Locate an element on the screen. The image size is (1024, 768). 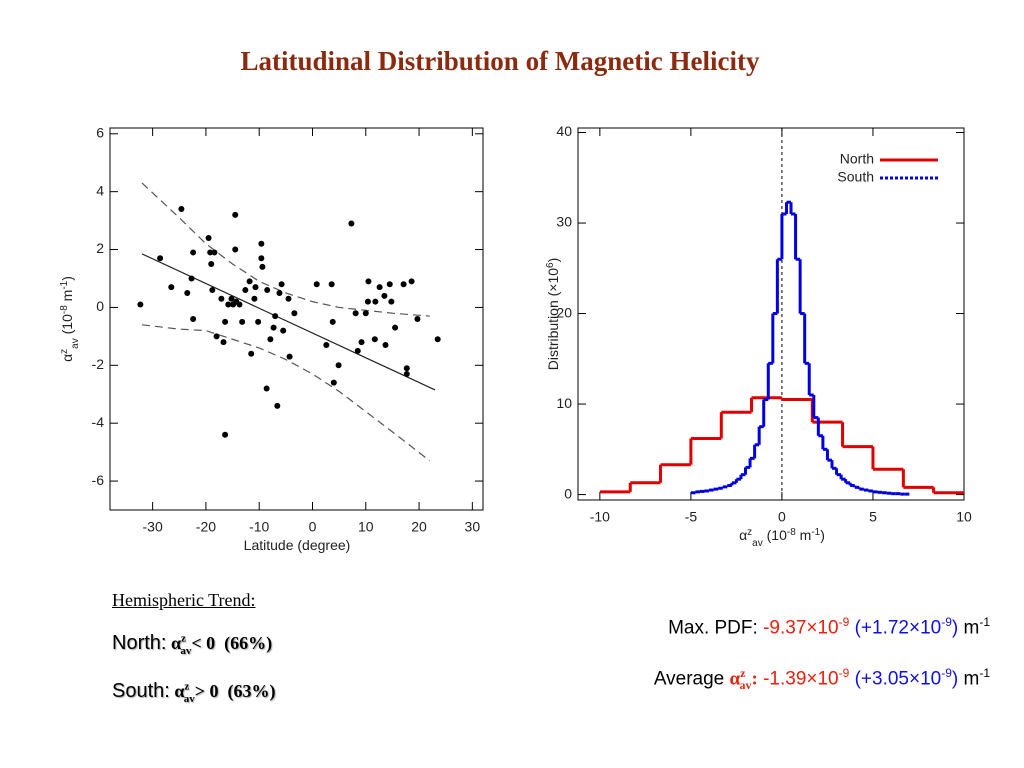
x-tick-label: -30 is located at coordinates (153, 527).